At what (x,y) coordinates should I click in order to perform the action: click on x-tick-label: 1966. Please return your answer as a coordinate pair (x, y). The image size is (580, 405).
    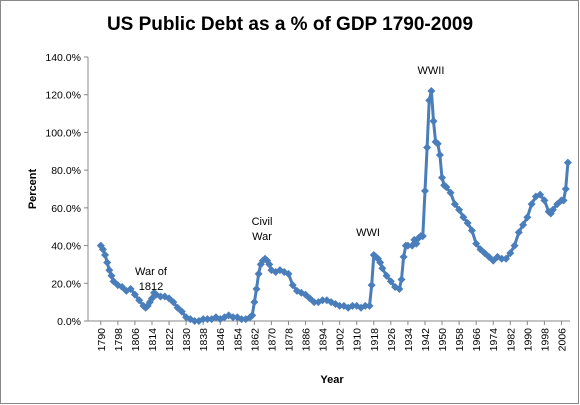
    Looking at the image, I should click on (477, 340).